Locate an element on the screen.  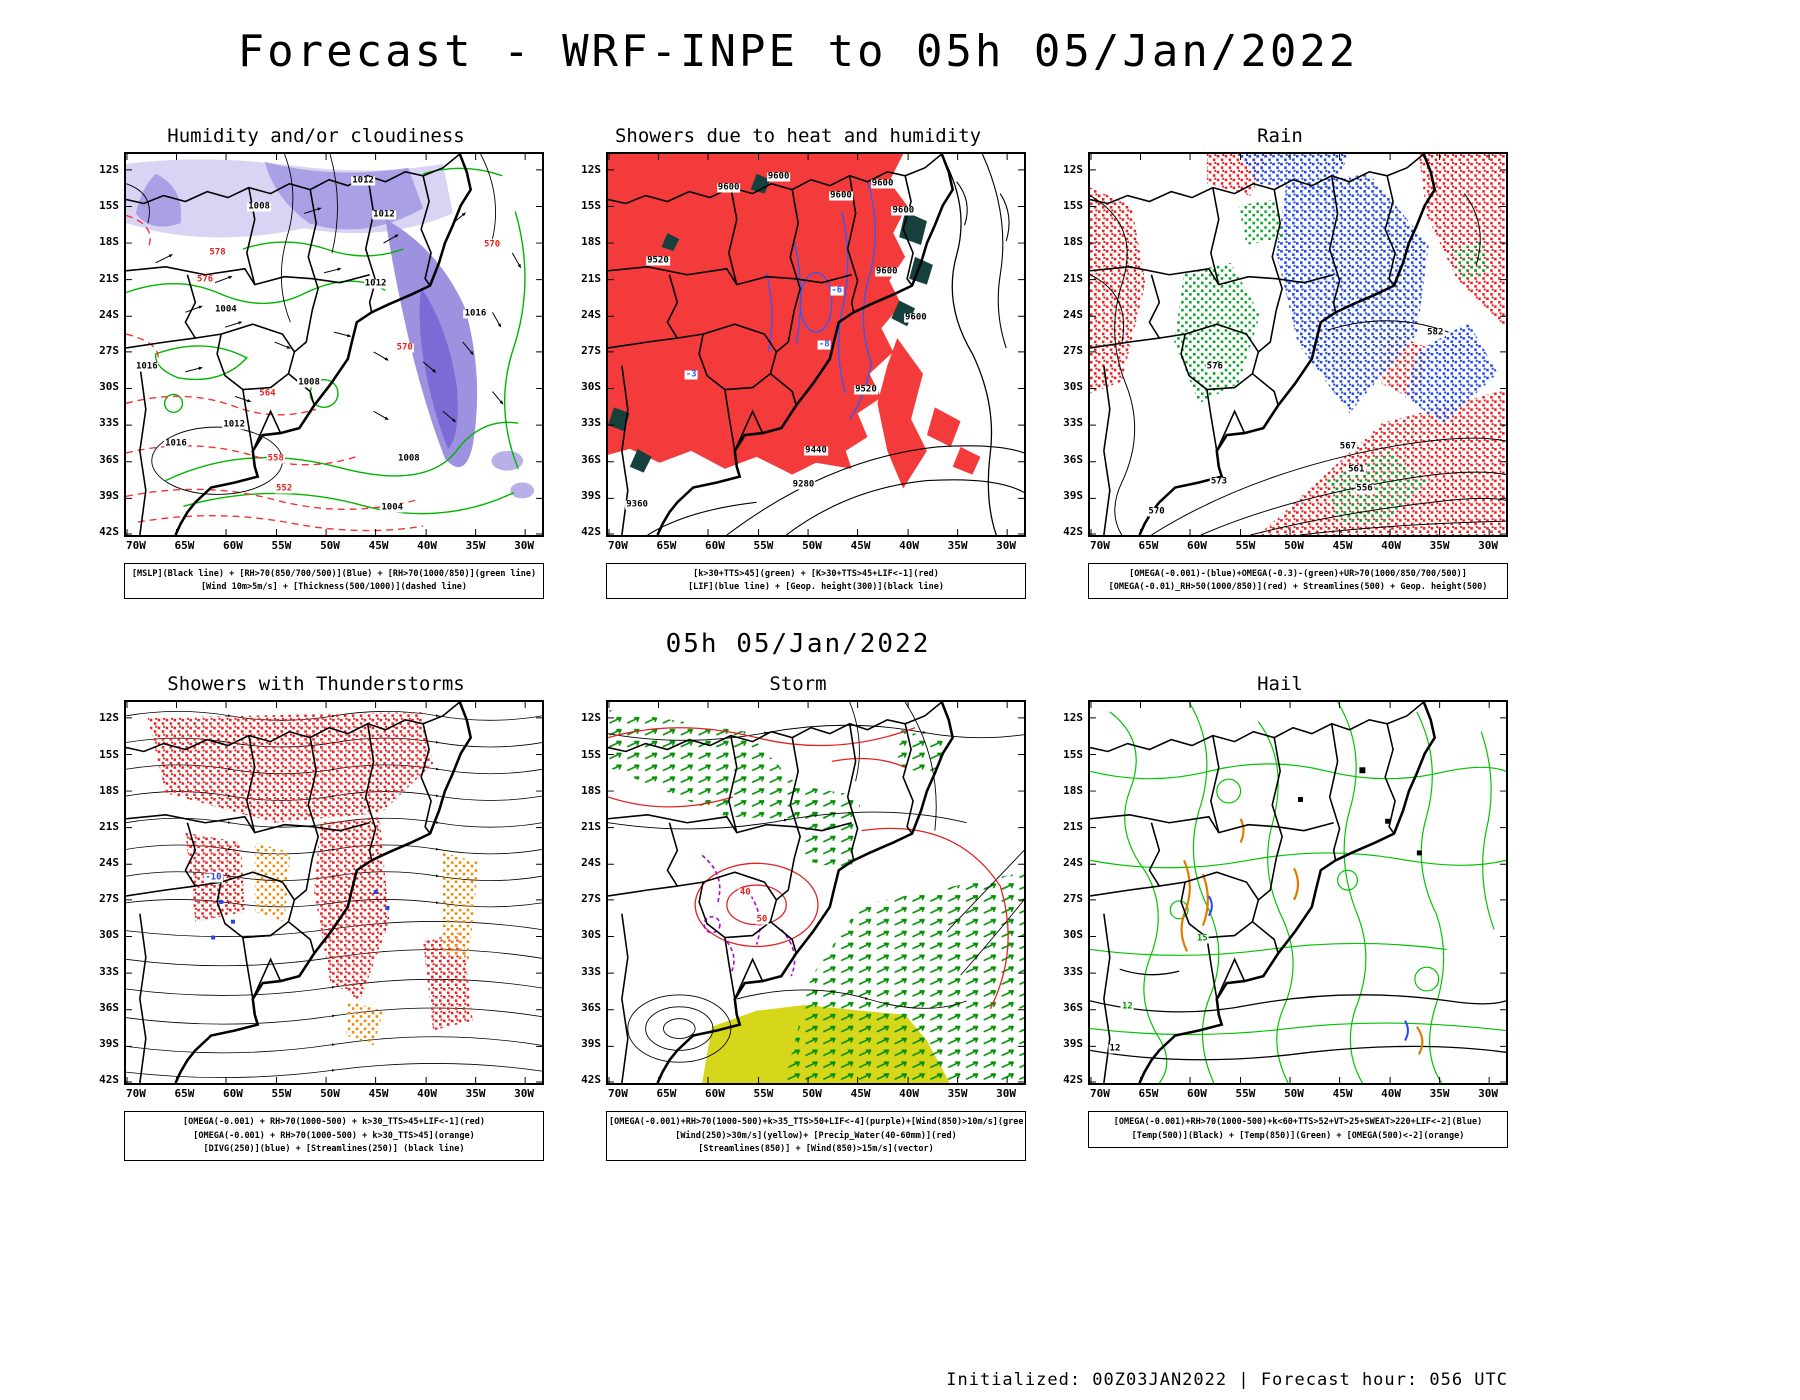
axis-tick-label: 60W is located at coordinates (233, 545).